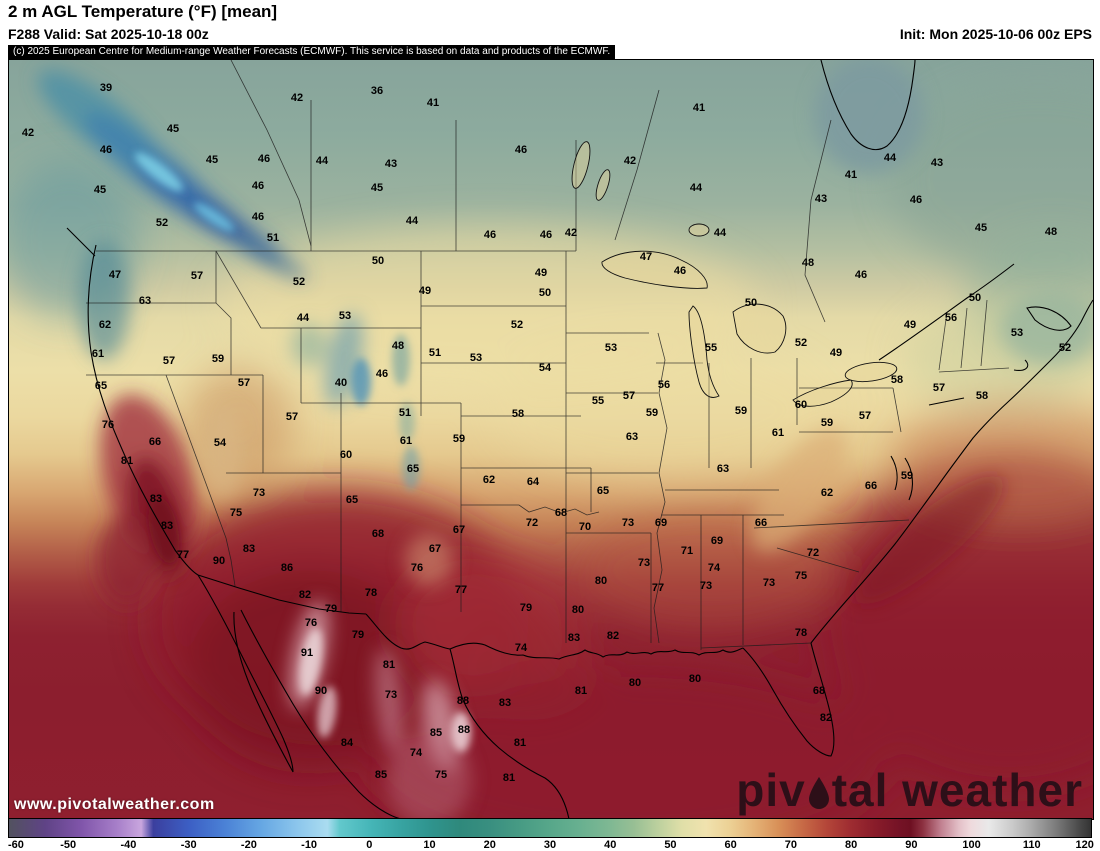 This screenshot has width=1100, height=851. I want to click on colorbar-tick-label: 70, so click(790, 845).